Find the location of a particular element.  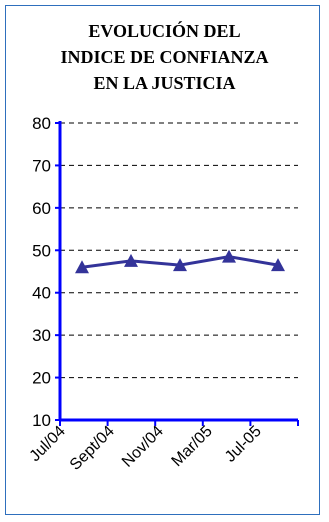

y-tick-label: 40 is located at coordinates (41, 293).